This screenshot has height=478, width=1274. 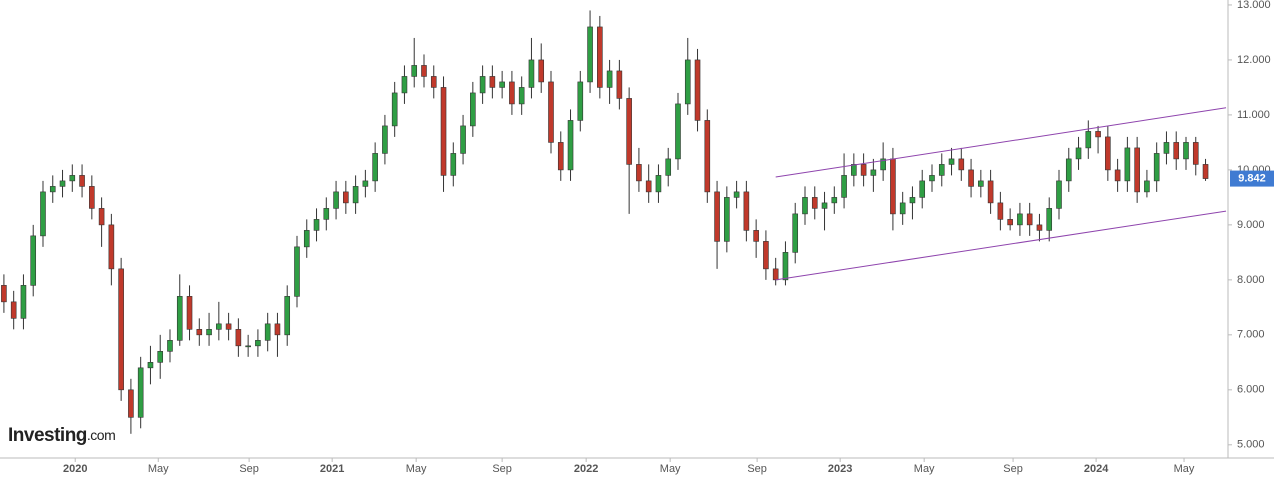 I want to click on x-tick-label: 2022, so click(x=586, y=469).